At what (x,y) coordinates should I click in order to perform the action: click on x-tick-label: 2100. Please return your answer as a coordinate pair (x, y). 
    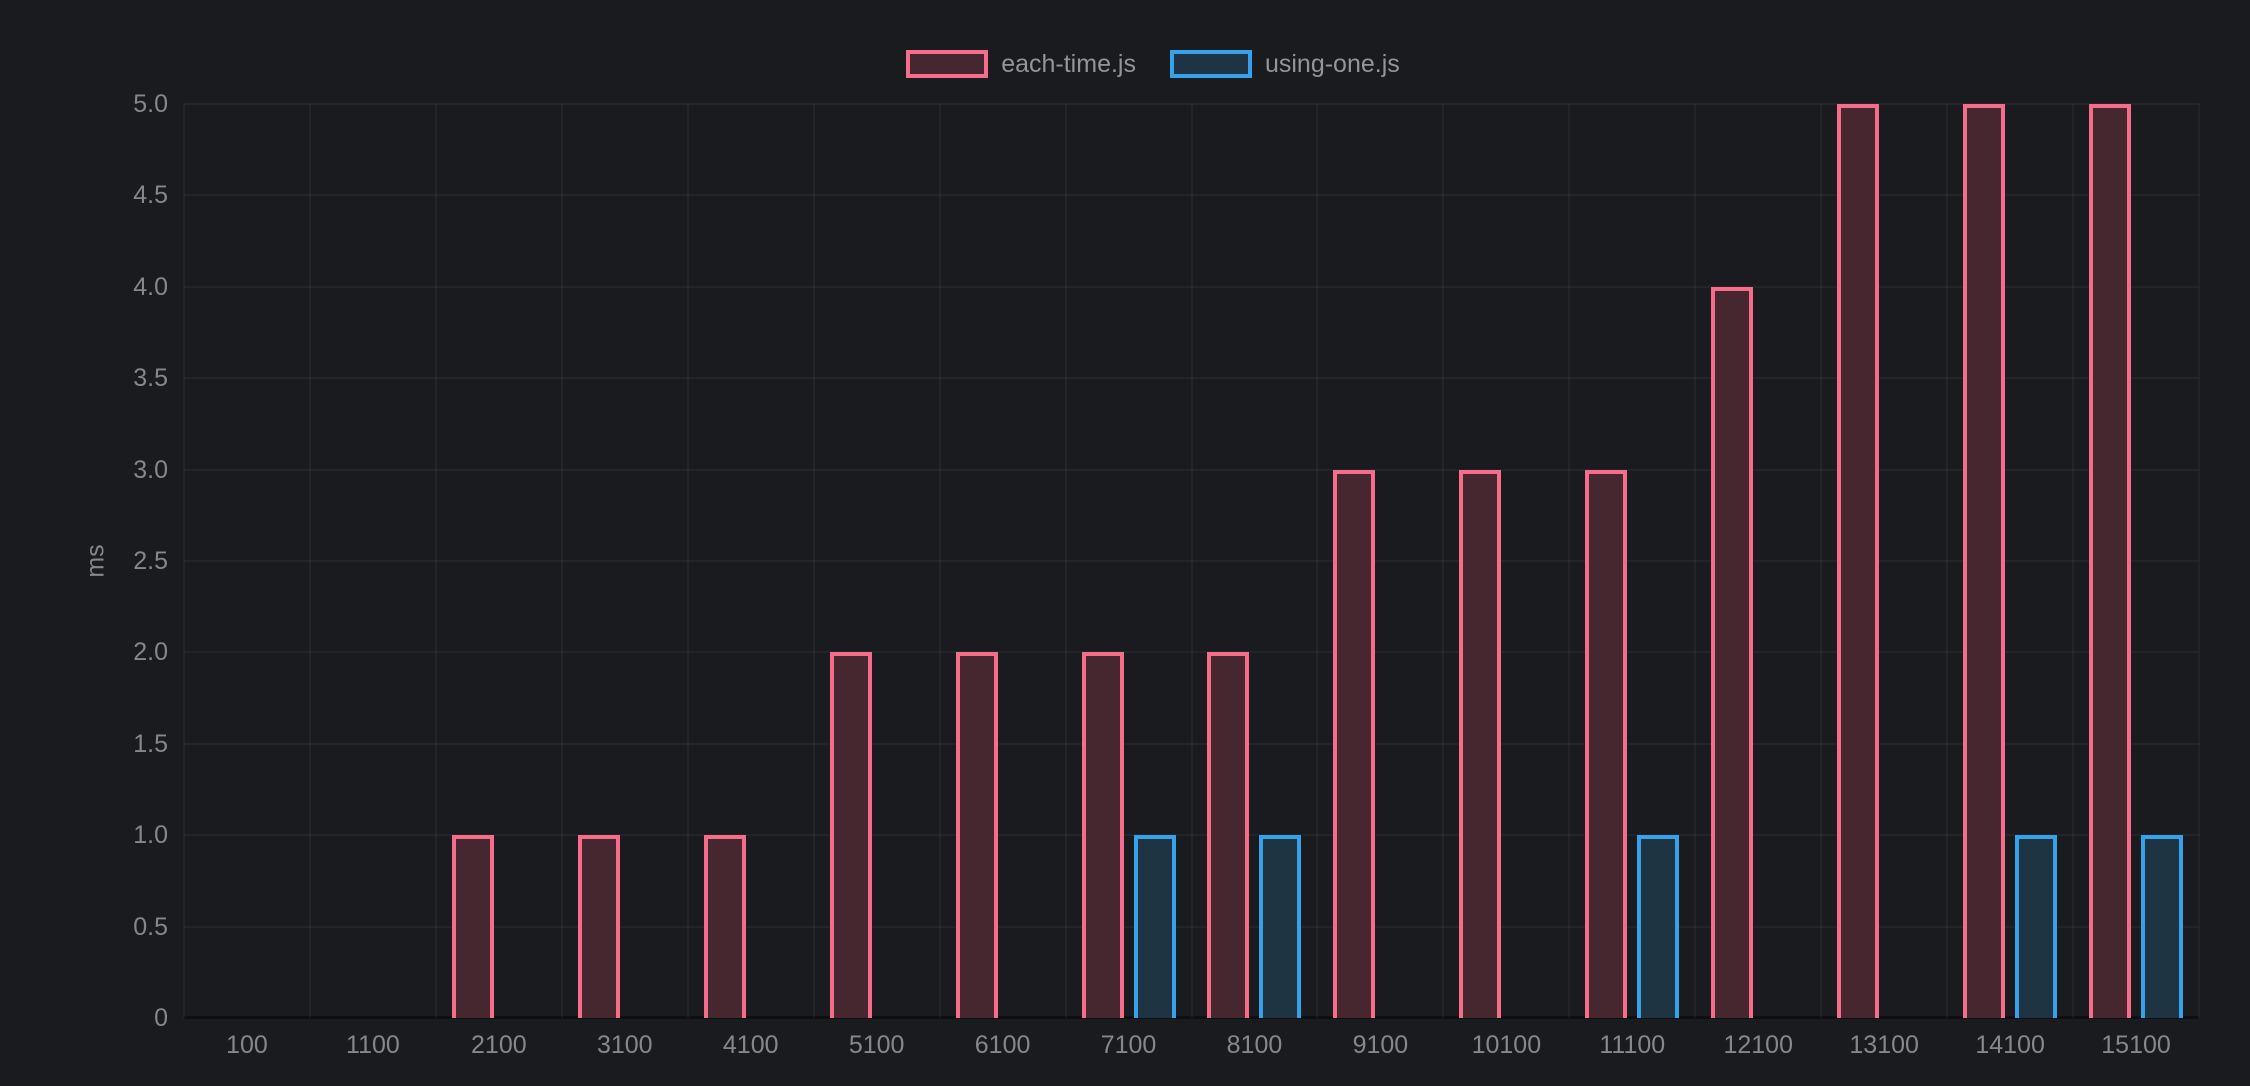
    Looking at the image, I should click on (499, 1045).